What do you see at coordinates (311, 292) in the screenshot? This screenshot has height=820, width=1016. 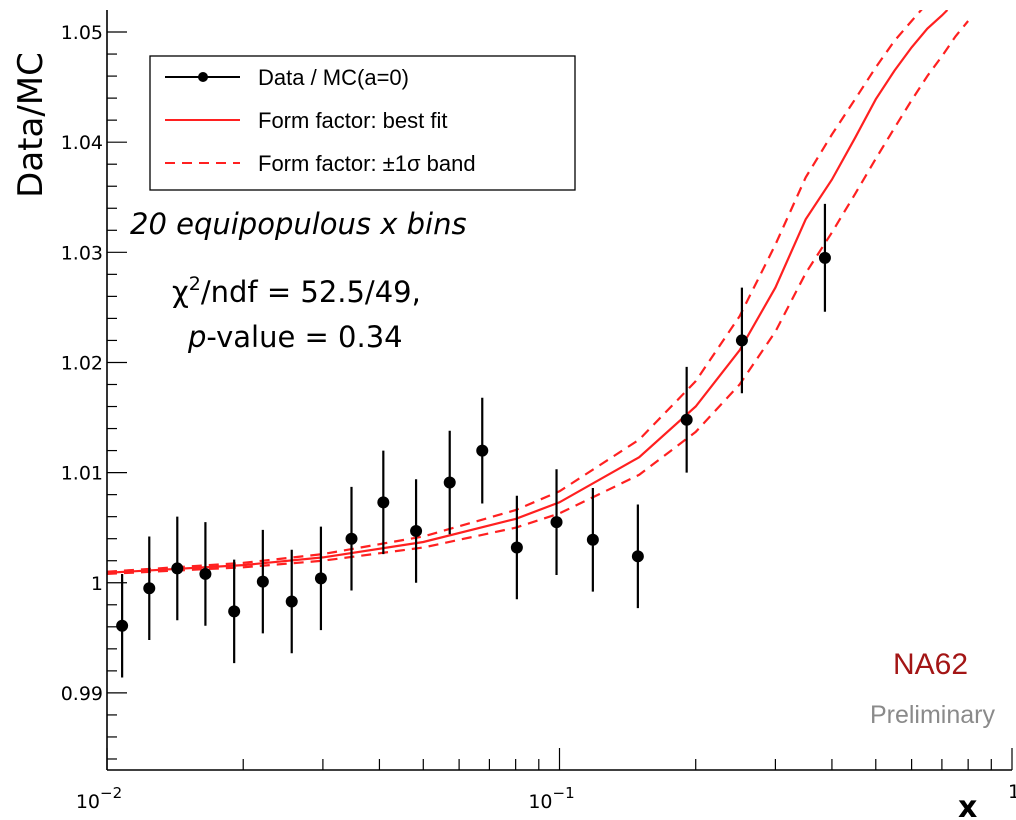 I see `chi2-value: /ndf = 52.5/49,` at bounding box center [311, 292].